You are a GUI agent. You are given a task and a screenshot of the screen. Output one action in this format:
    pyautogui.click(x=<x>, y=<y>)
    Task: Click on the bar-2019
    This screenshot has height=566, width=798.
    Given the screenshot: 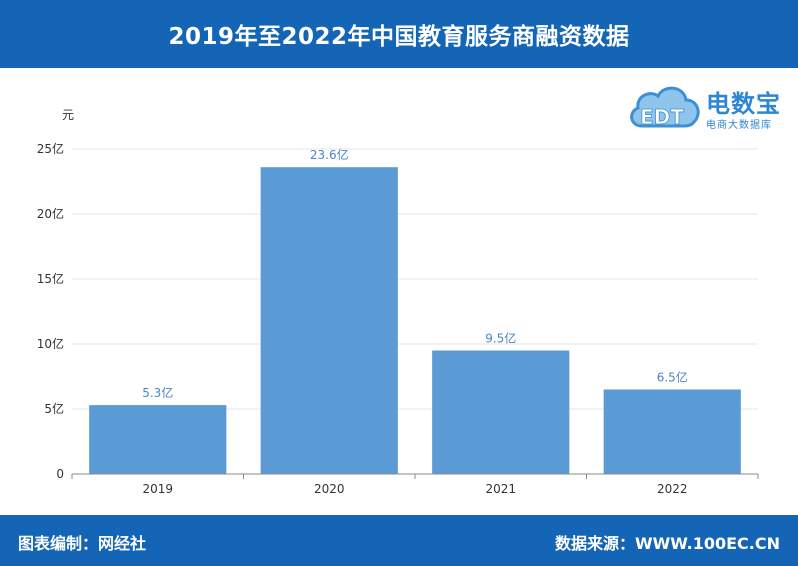 What is the action you would take?
    pyautogui.click(x=158, y=439)
    